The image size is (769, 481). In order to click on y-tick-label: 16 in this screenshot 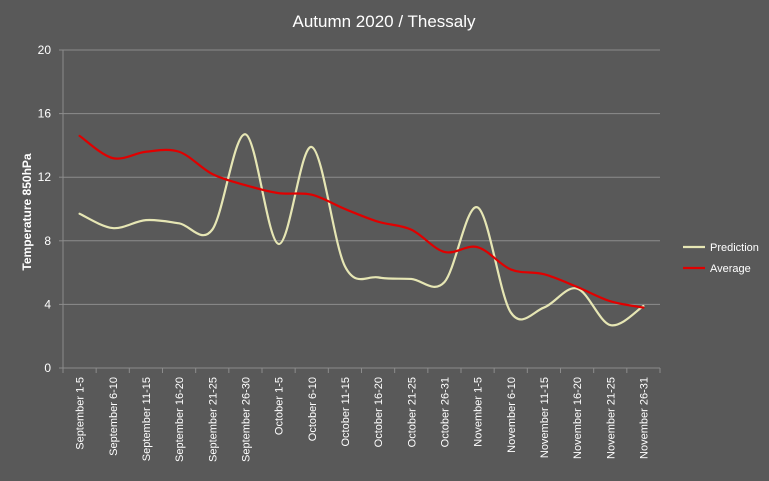, I will do `click(45, 114)`.